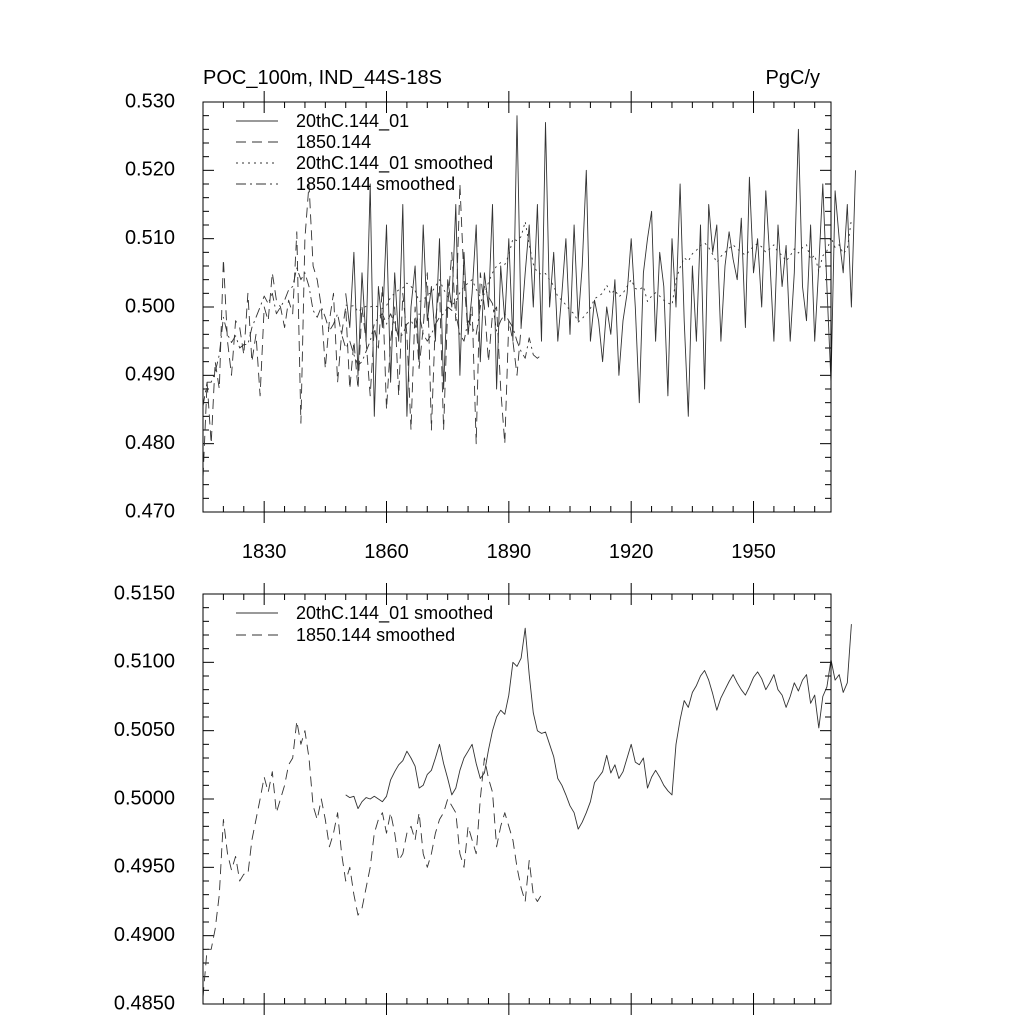 The height and width of the screenshot is (1024, 1024). Describe the element at coordinates (144, 730) in the screenshot. I see `y-tick-label: 0.5050` at that location.